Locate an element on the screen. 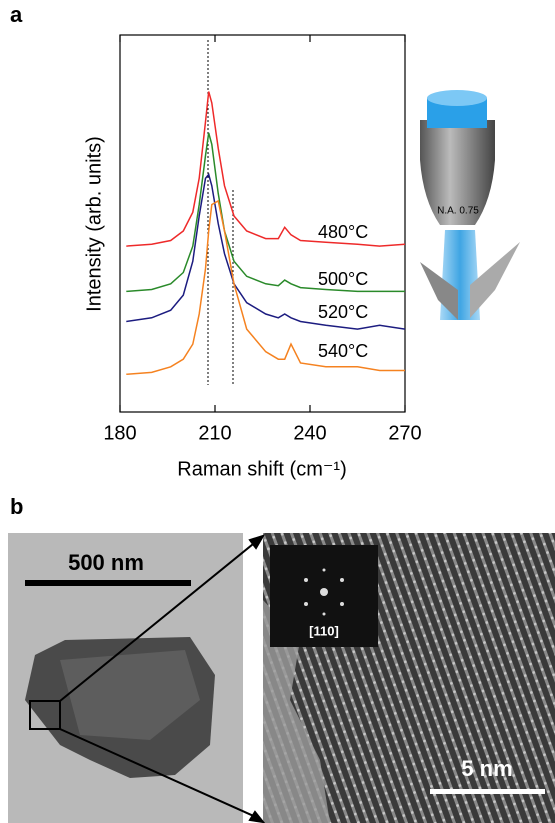 The height and width of the screenshot is (823, 555). scale-label: 500 nm is located at coordinates (106, 562).